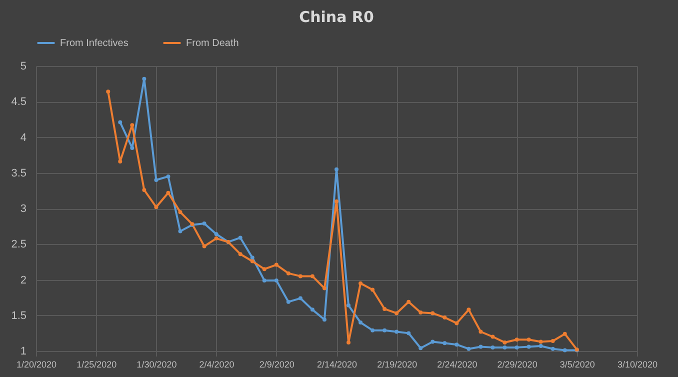 The height and width of the screenshot is (377, 678). Describe the element at coordinates (457, 365) in the screenshot. I see `x-tick-label: 2/24/2020` at that location.